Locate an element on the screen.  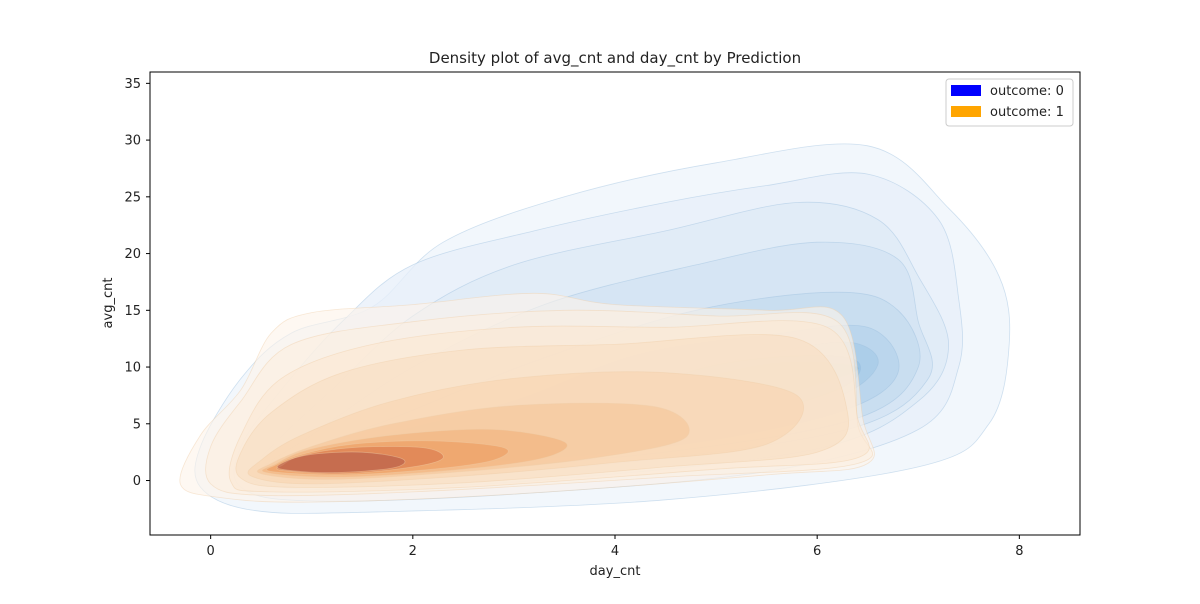
x-axis-ticks: 0 2 4 6 8 is located at coordinates (615, 547).